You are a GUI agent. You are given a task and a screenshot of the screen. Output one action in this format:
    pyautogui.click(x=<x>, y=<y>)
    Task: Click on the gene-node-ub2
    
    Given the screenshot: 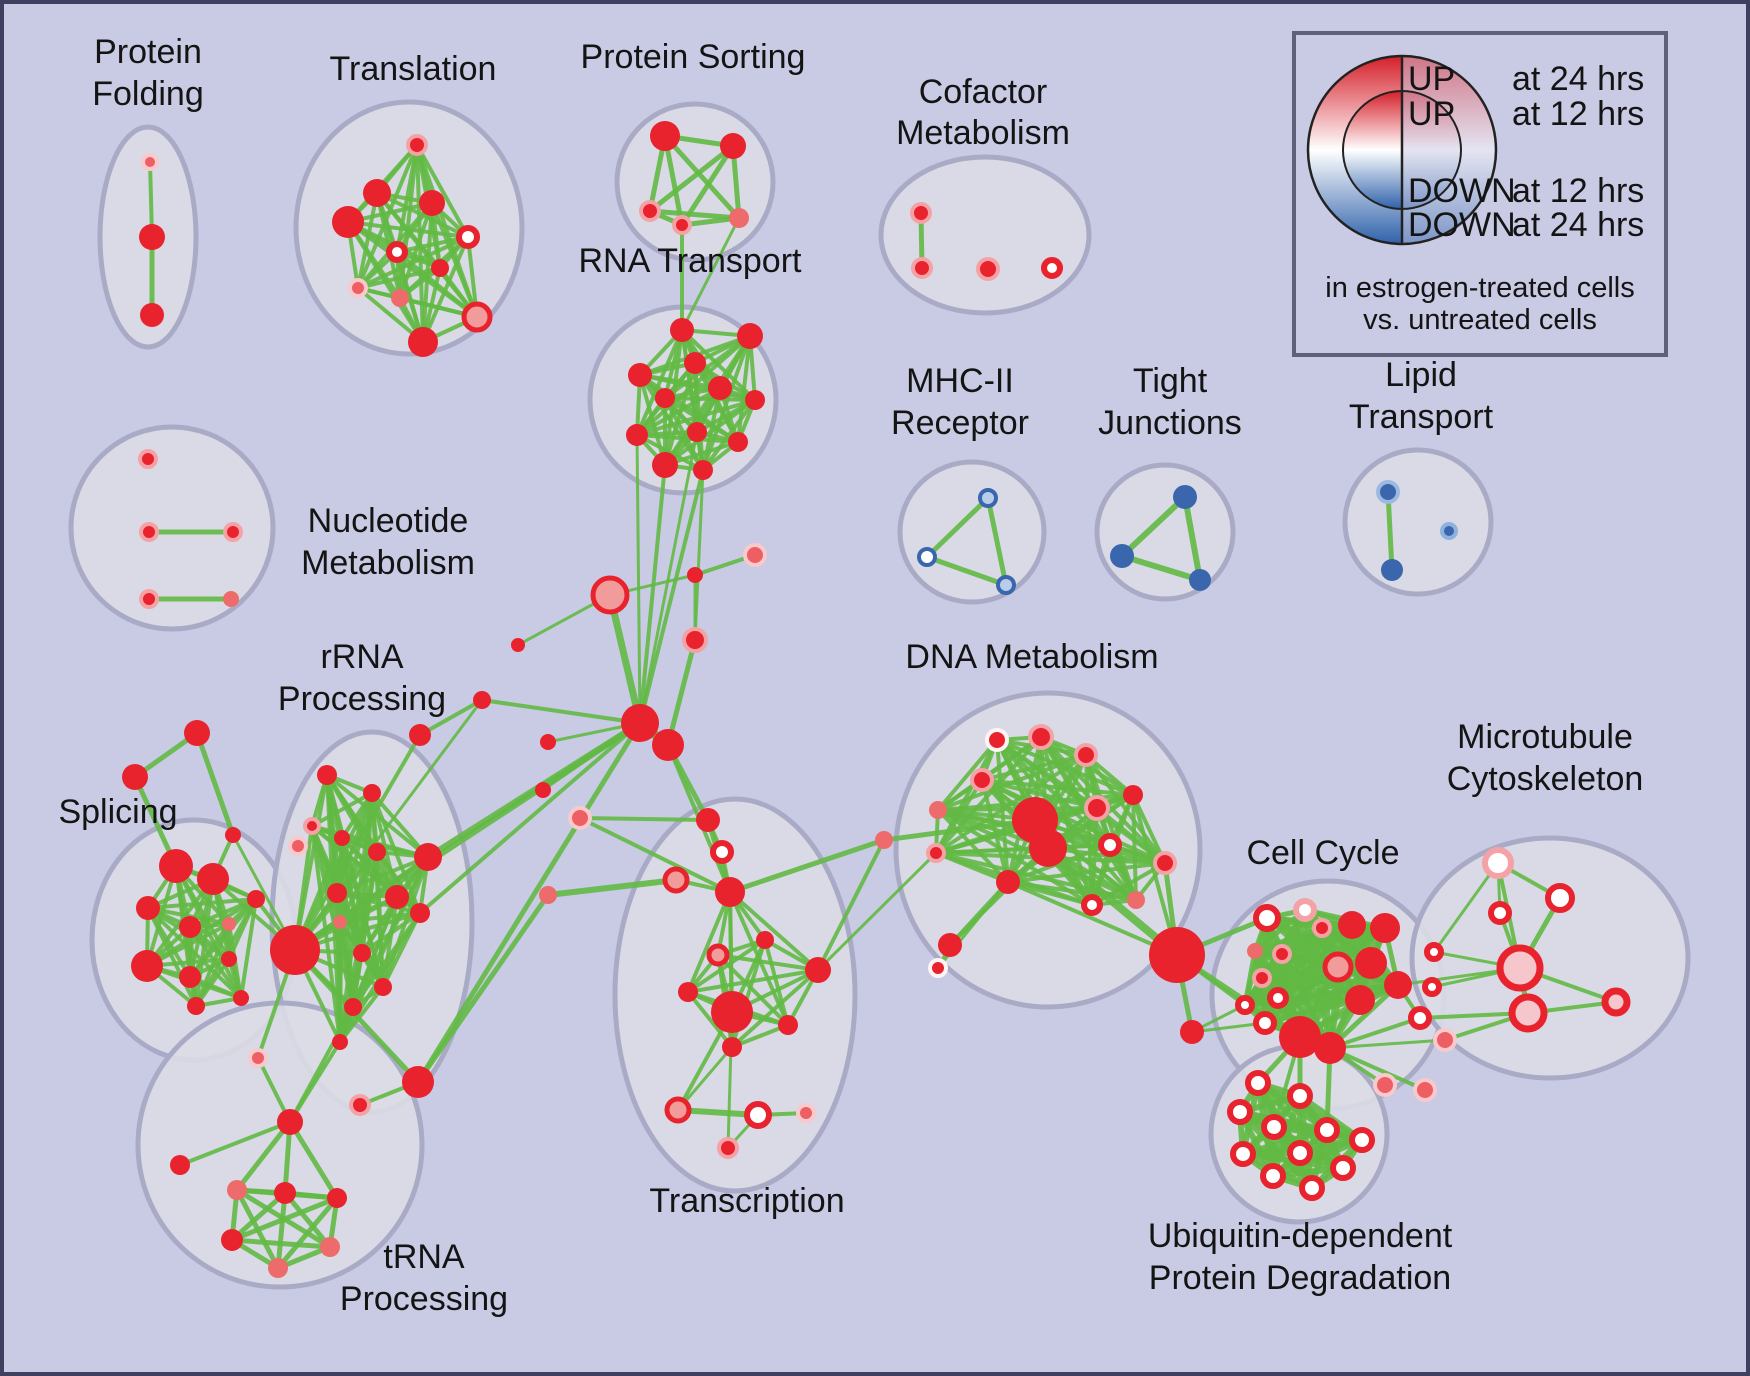 What is the action you would take?
    pyautogui.click(x=1300, y=1096)
    